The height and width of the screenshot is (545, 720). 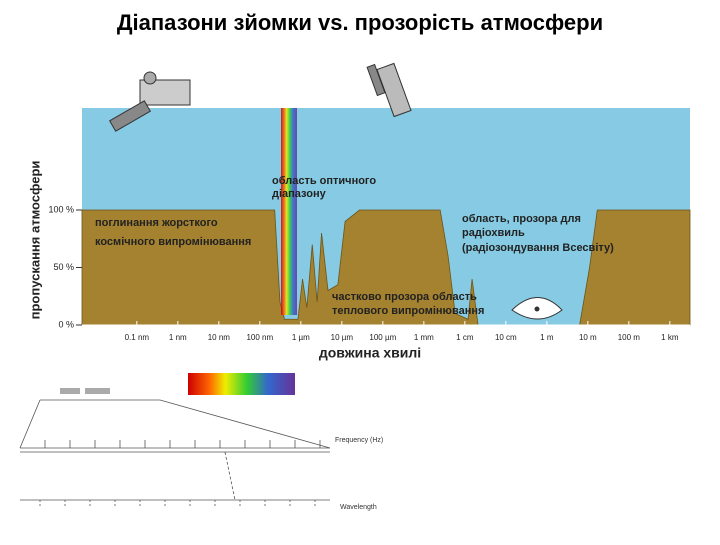 I want to click on wavelength-label: Wavelength, so click(x=358, y=507).